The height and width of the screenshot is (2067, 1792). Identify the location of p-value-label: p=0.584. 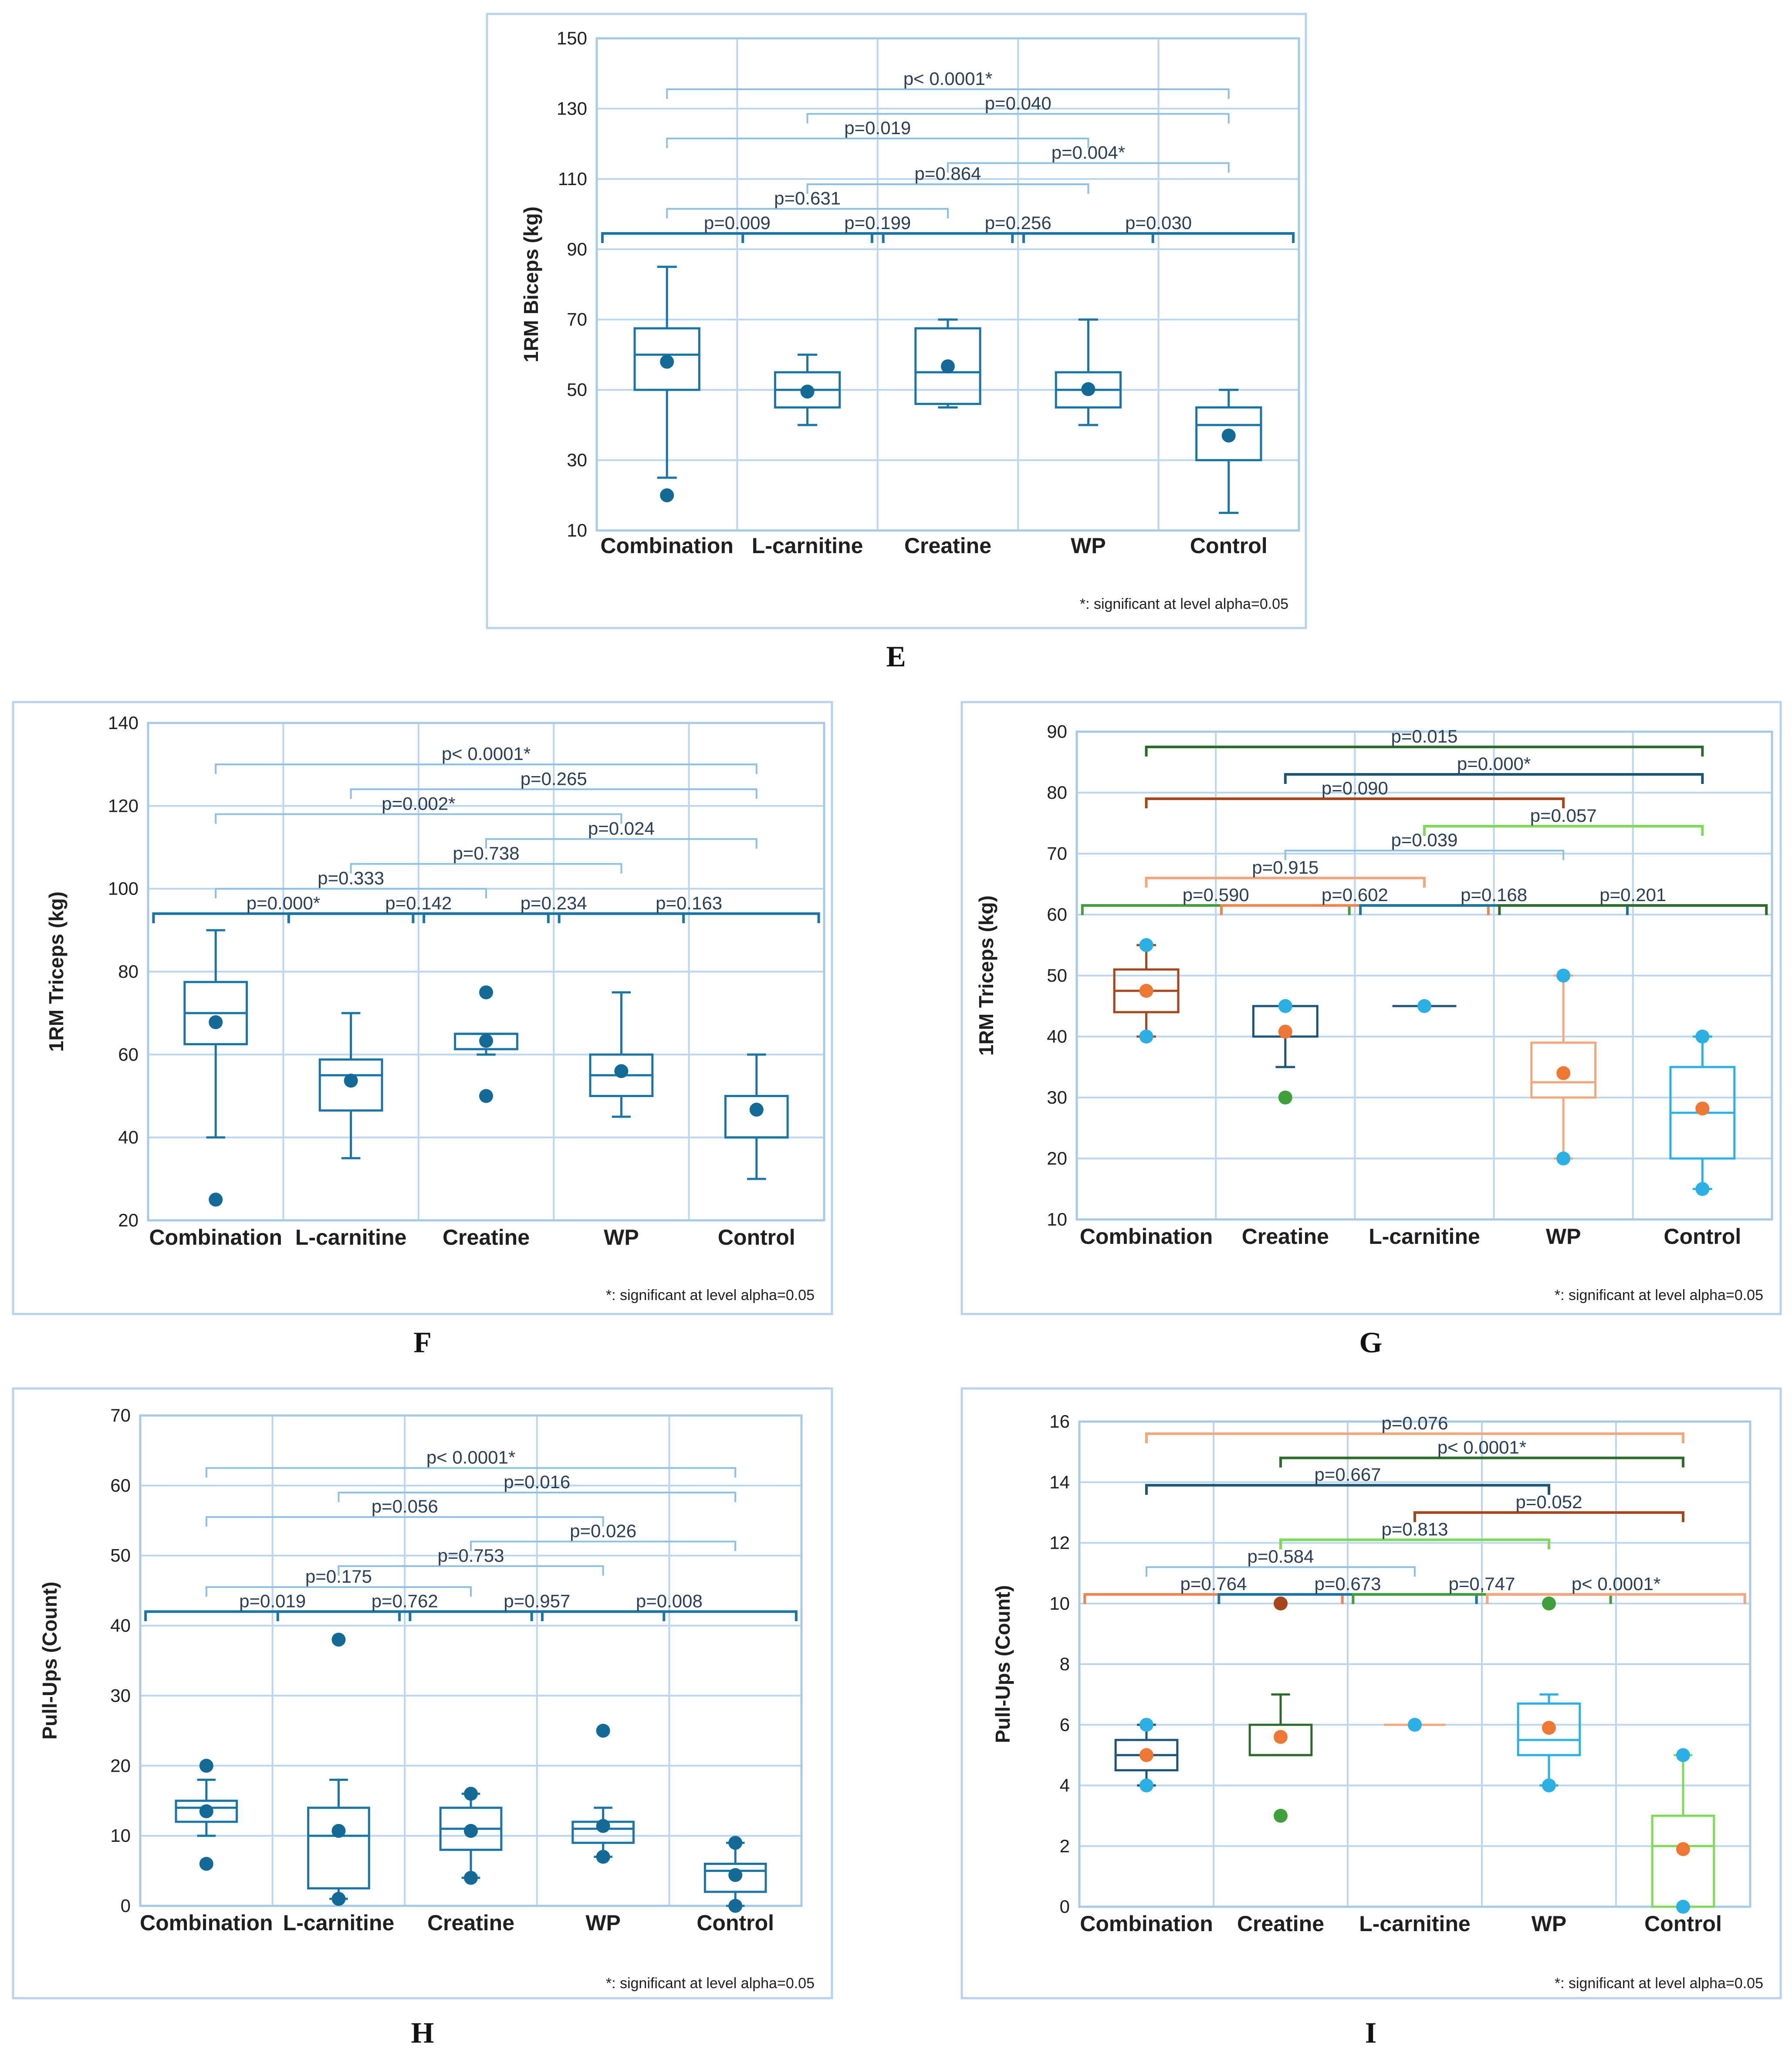
(1281, 1557).